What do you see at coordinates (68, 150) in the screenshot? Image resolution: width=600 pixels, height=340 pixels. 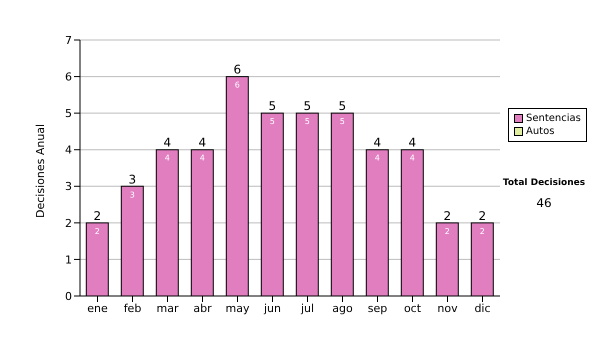 I see `y-tick-label: 4` at bounding box center [68, 150].